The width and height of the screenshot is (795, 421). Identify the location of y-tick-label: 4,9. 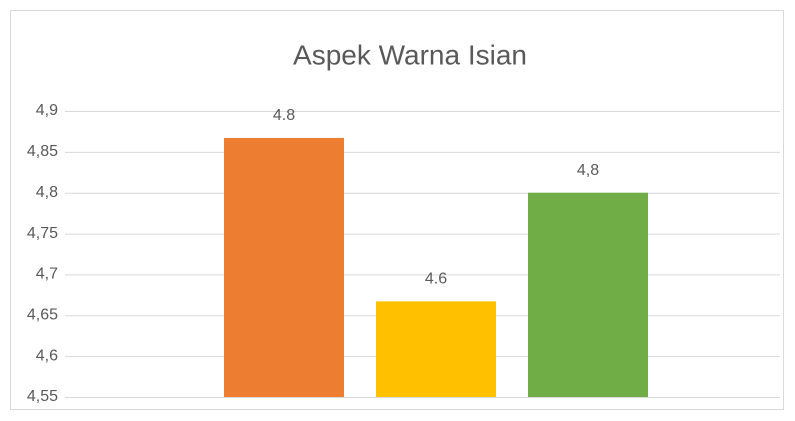
(47, 110).